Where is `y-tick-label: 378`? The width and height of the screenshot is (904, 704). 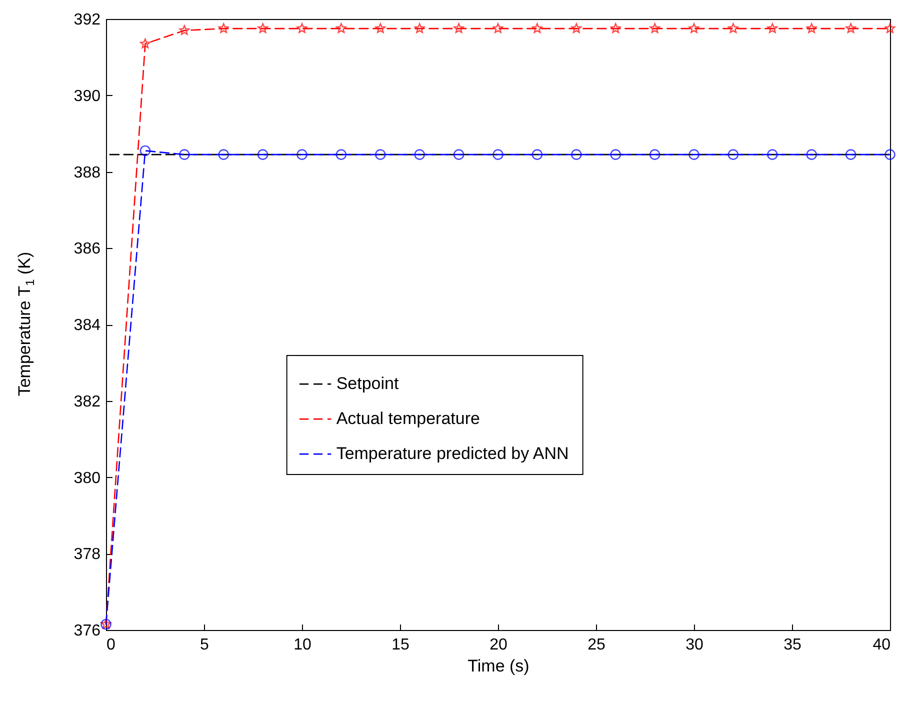
y-tick-label: 378 is located at coordinates (87, 555).